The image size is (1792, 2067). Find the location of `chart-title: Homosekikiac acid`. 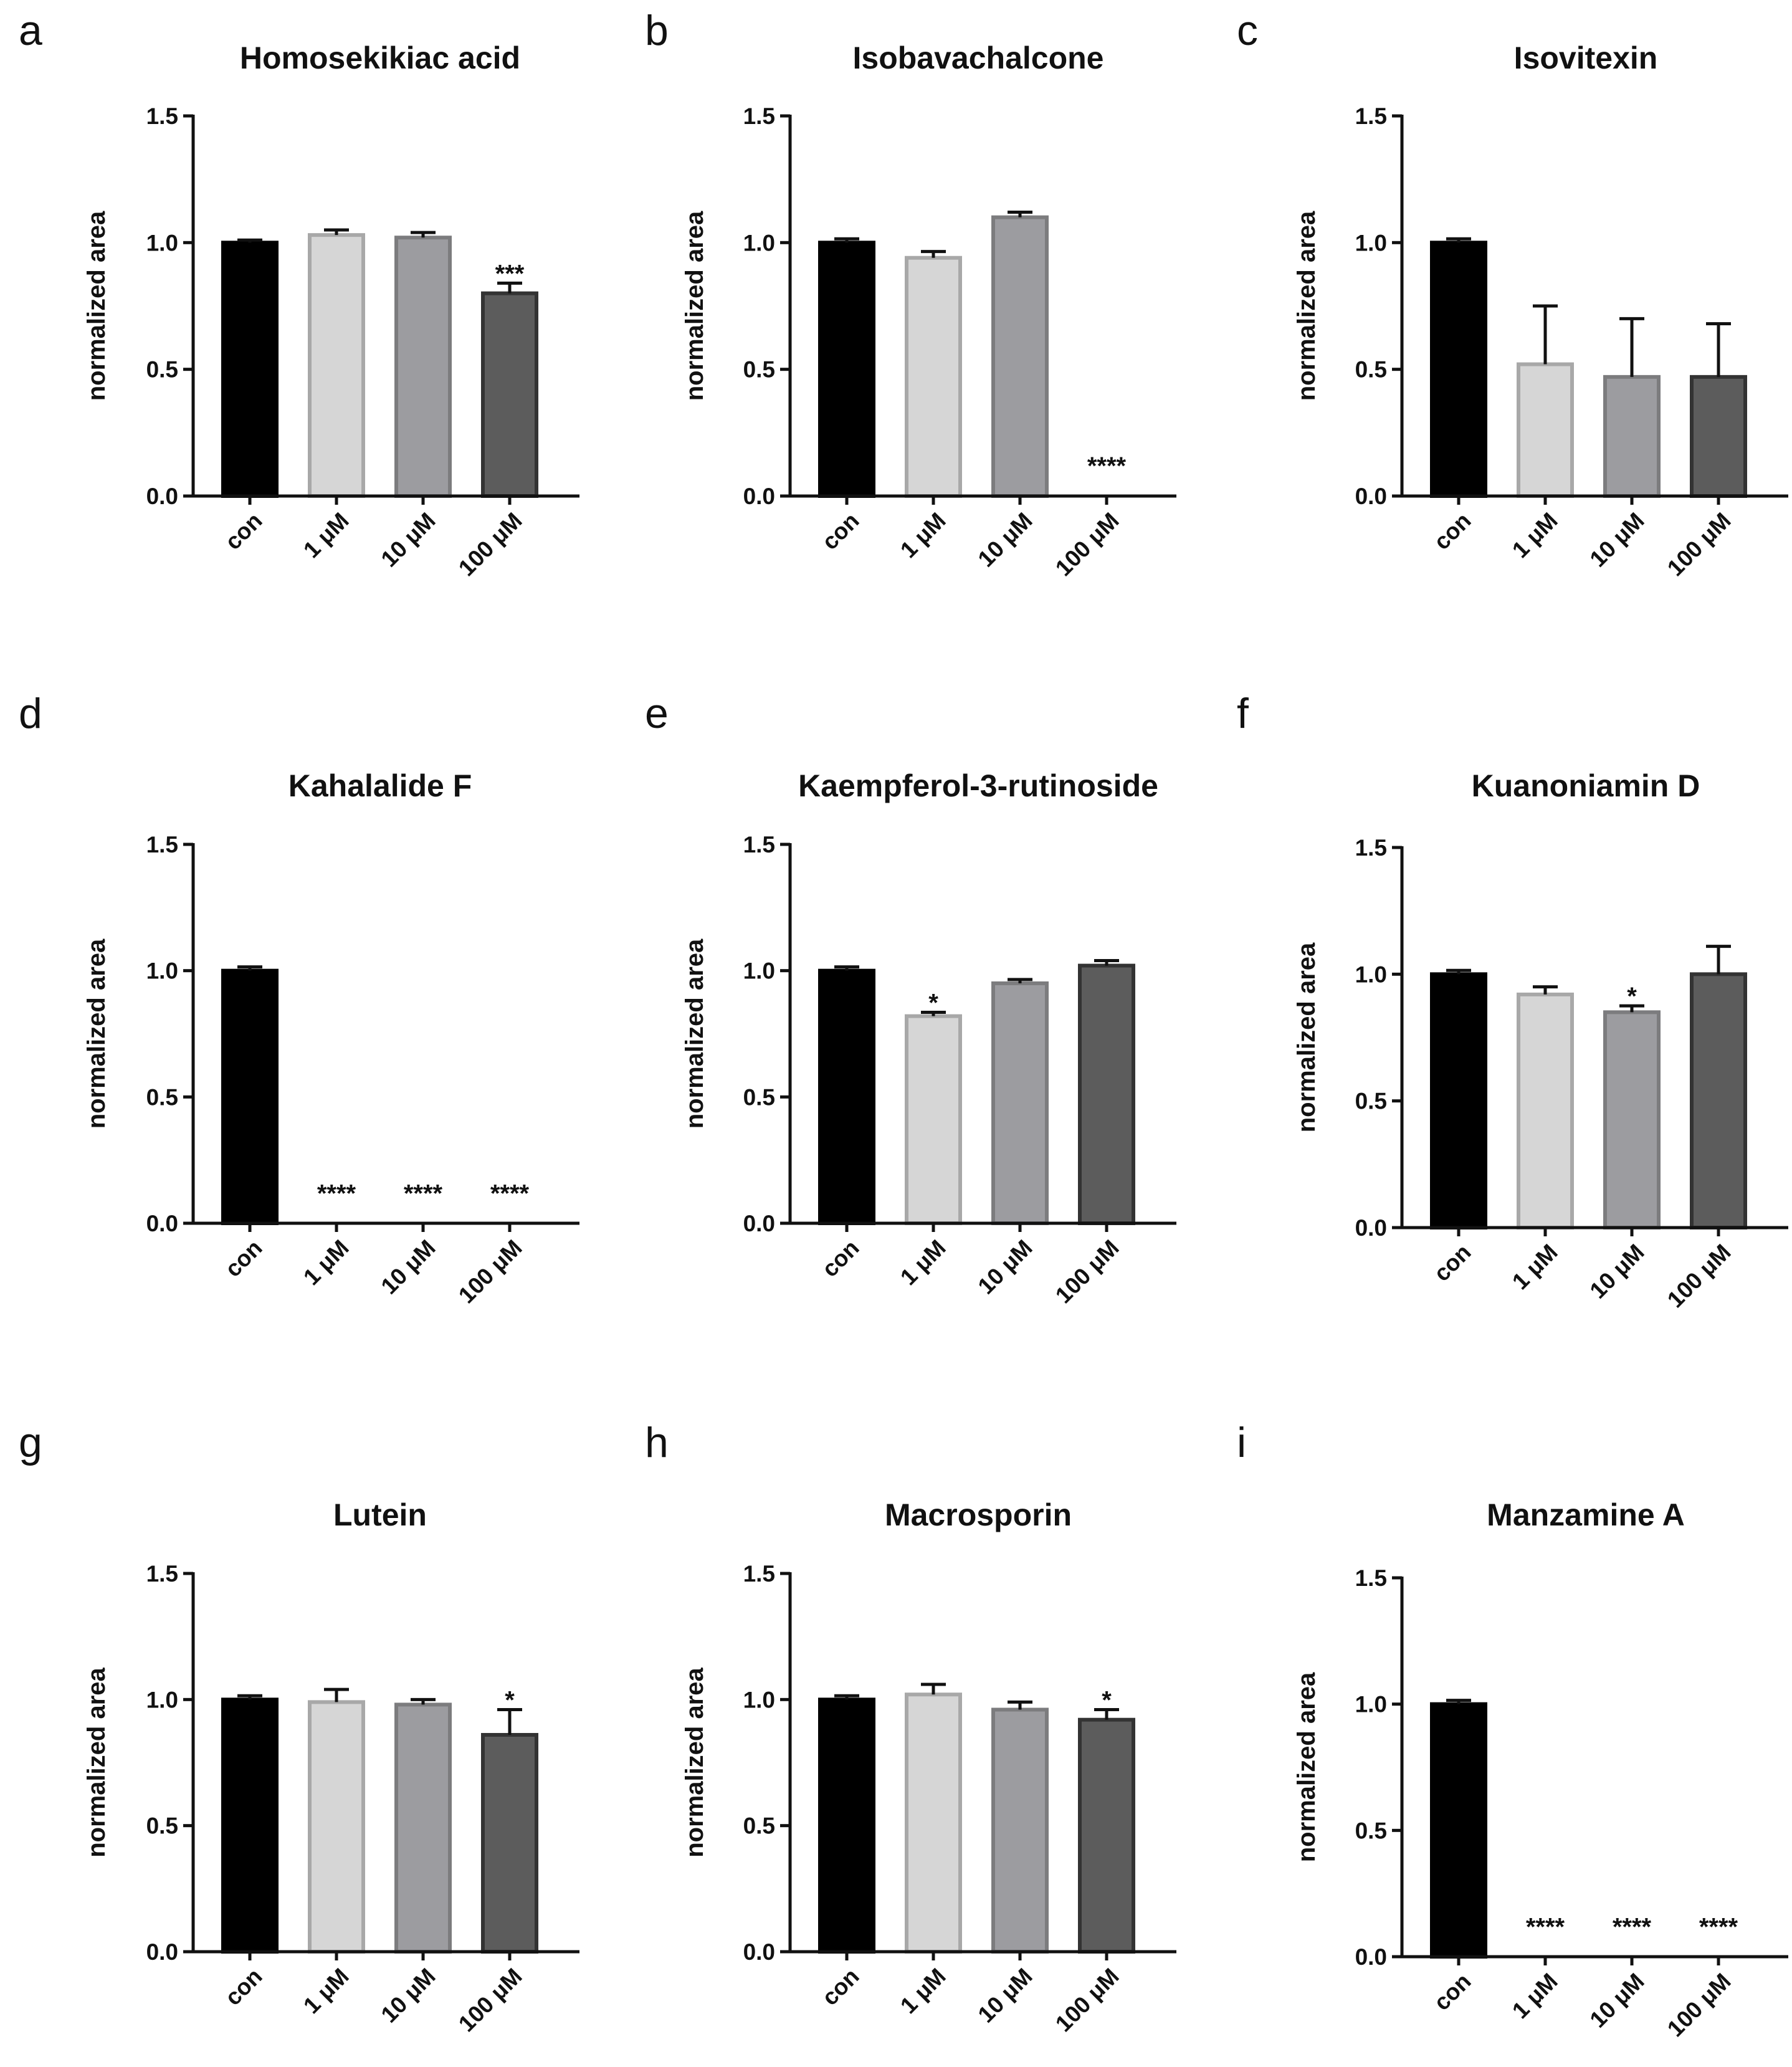

chart-title: Homosekikiac acid is located at coordinates (380, 58).